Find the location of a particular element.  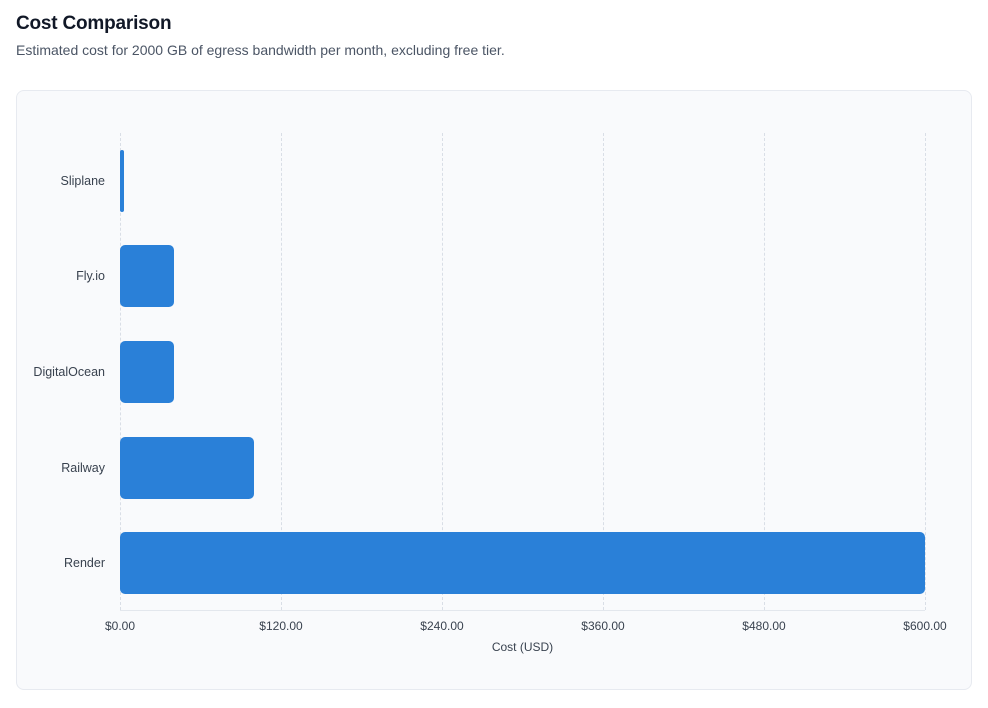

bar-row: DigitalOcean is located at coordinates (479, 372).